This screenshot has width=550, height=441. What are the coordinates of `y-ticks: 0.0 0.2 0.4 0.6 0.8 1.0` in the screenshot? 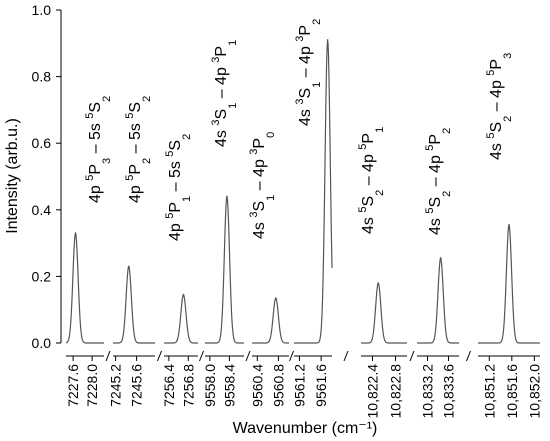 It's located at (46, 176).